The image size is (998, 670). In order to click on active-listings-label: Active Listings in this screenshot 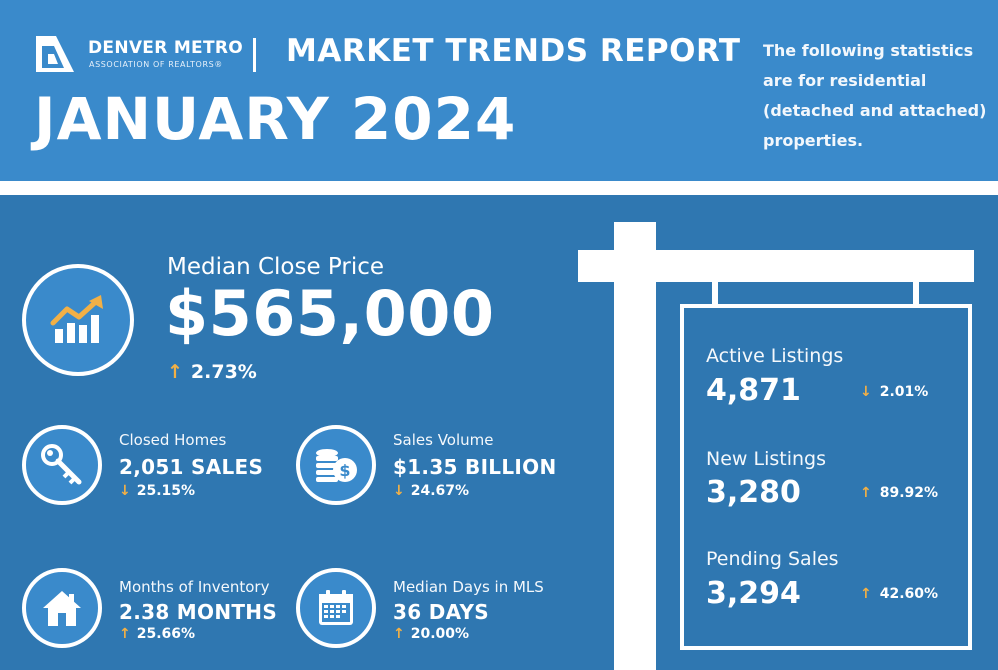, I will do `click(775, 356)`.